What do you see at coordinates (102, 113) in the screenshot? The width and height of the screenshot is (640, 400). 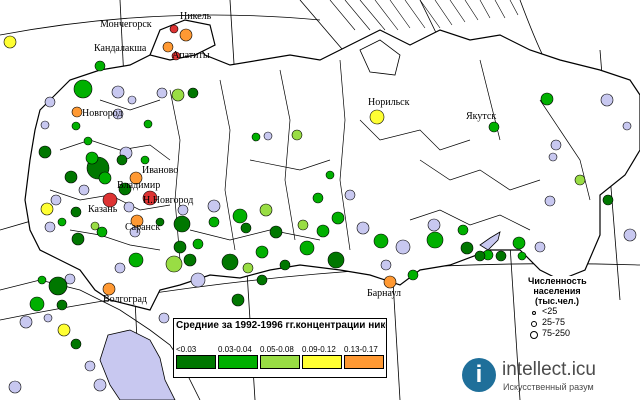 I see `label-novgorod: Новгород` at bounding box center [102, 113].